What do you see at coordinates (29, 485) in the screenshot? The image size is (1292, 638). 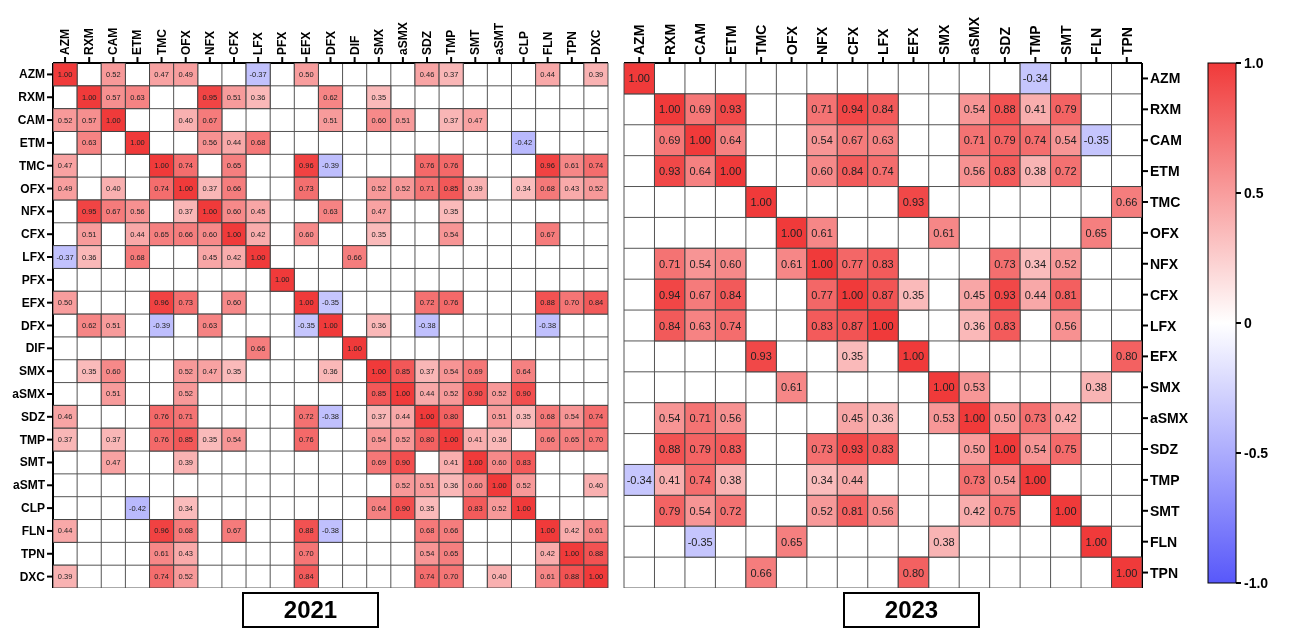 I see `y-tick-label: aSMT` at bounding box center [29, 485].